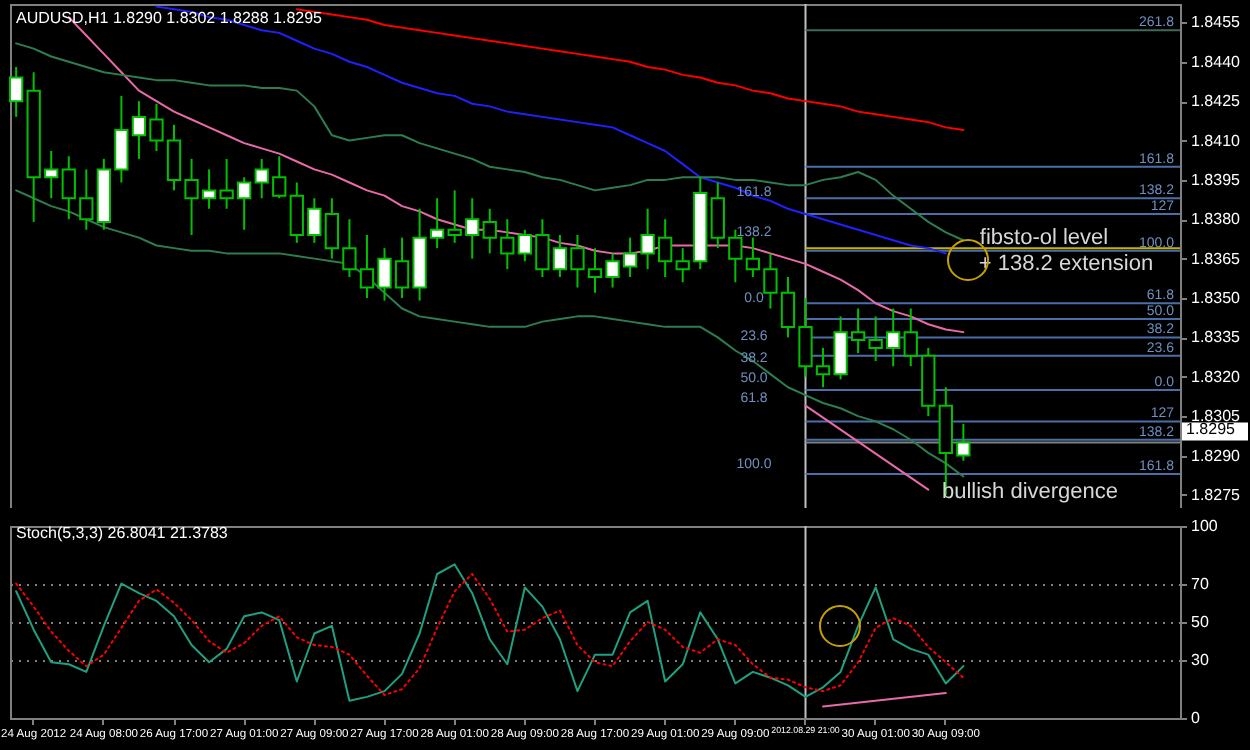 The height and width of the screenshot is (750, 1250). I want to click on y-tick-label: 1.8380, so click(1216, 219).